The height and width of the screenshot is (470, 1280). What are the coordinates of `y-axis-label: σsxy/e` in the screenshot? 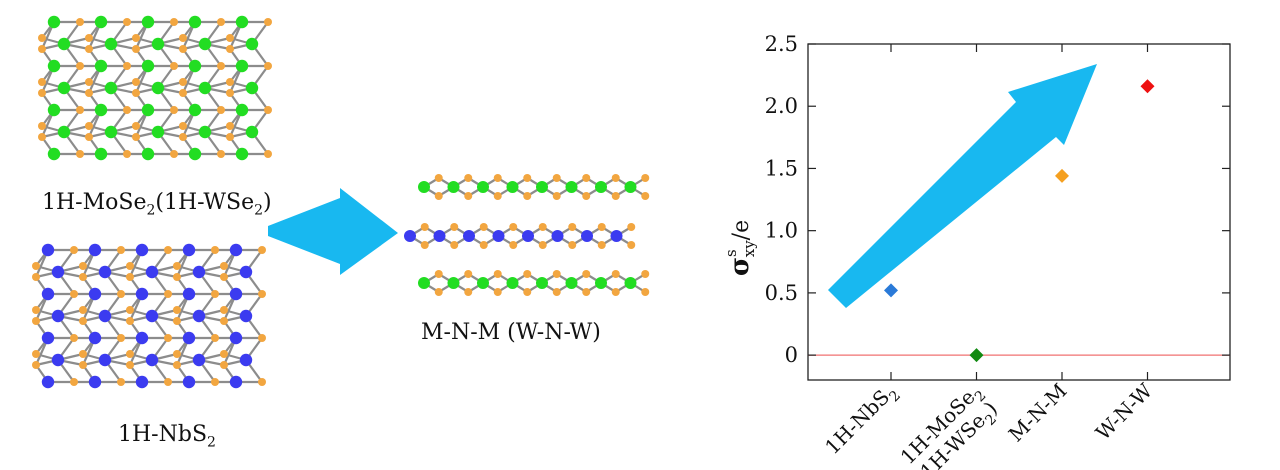 It's located at (740, 248).